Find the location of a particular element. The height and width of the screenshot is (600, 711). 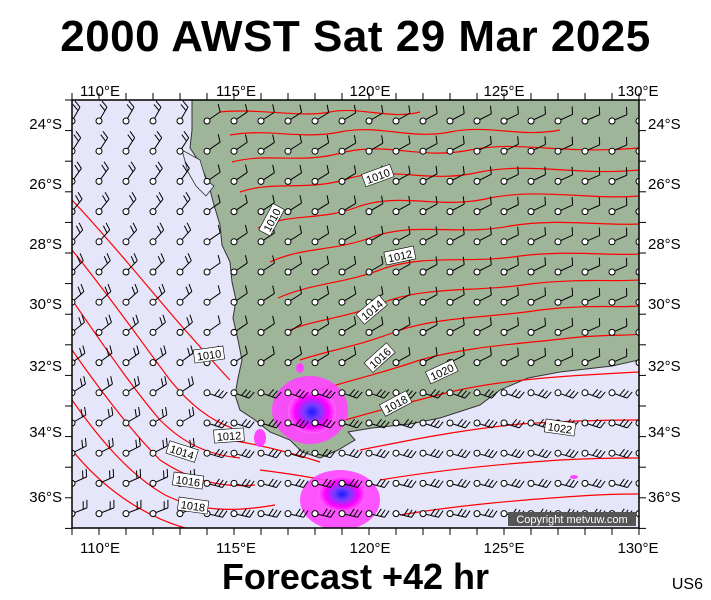

lon-labels-bottom: 110°E 115°E 120°E 125°E 130°E is located at coordinates (369, 548).